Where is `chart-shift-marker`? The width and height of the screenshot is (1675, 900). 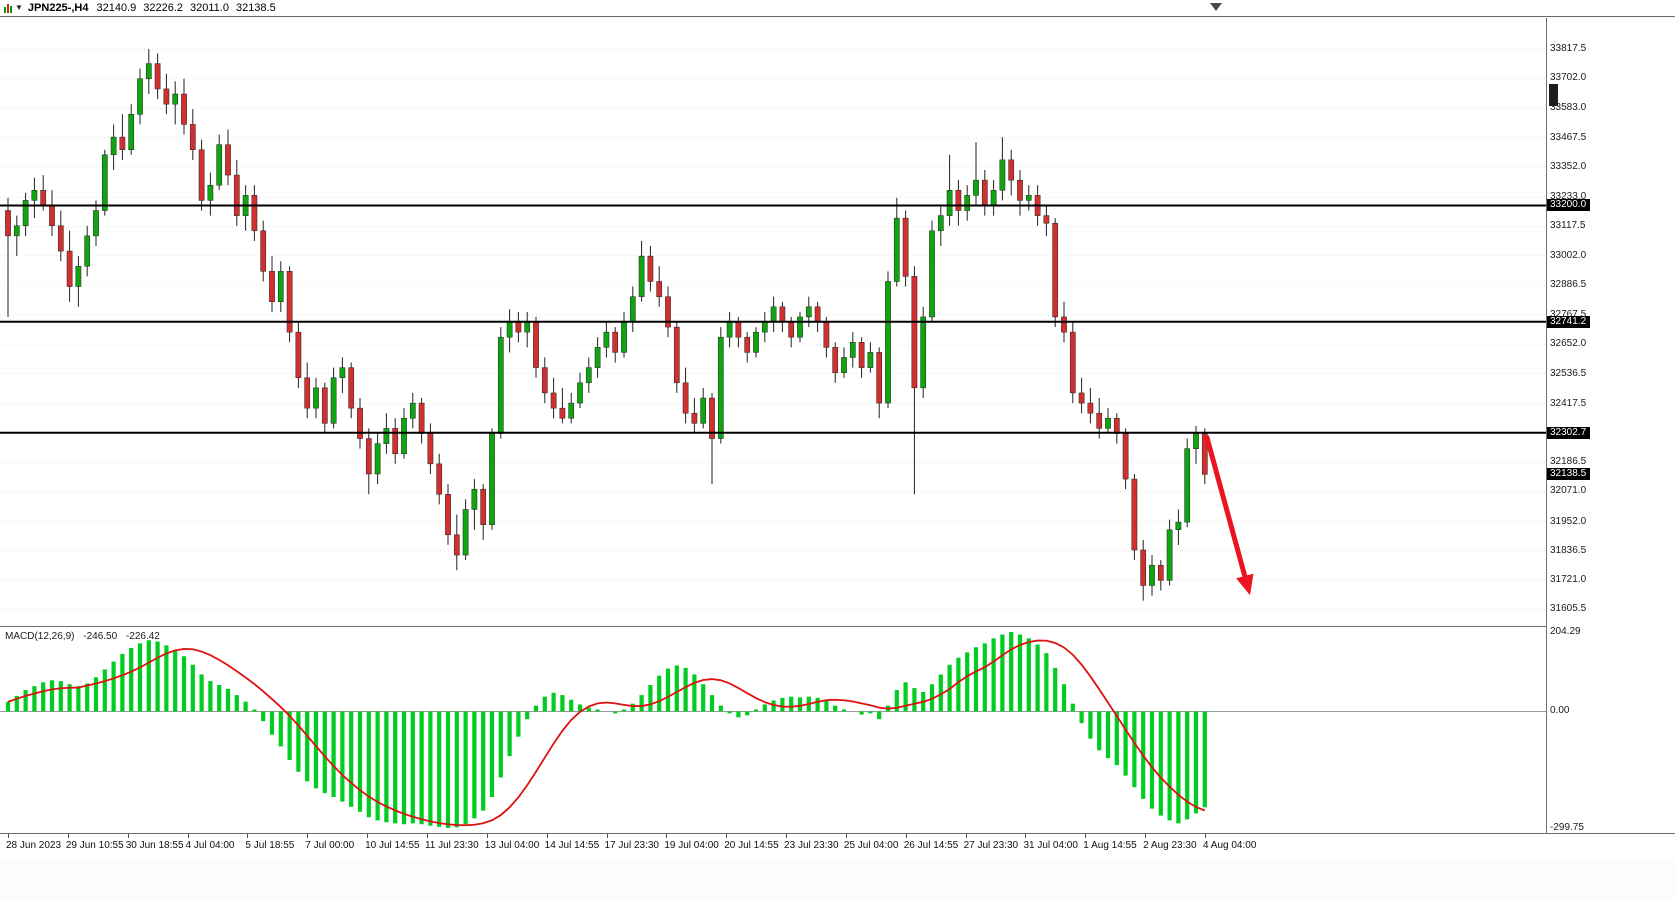 chart-shift-marker is located at coordinates (1216, 7).